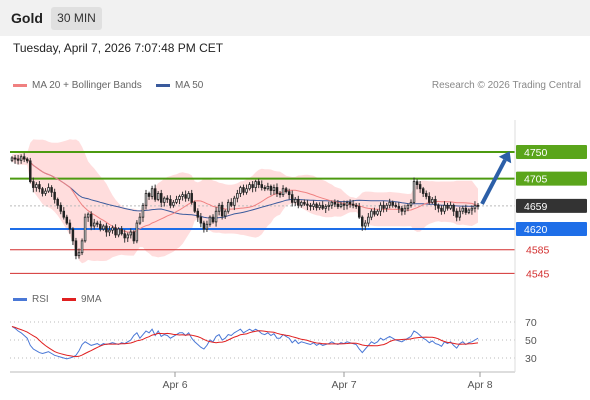  What do you see at coordinates (505, 157) in the screenshot?
I see `forecast-arrow-head` at bounding box center [505, 157].